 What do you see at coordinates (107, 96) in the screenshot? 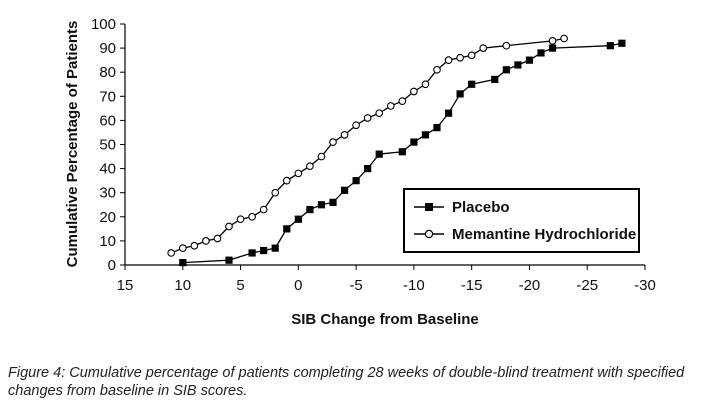
I see `y-tick-label: 70` at bounding box center [107, 96].